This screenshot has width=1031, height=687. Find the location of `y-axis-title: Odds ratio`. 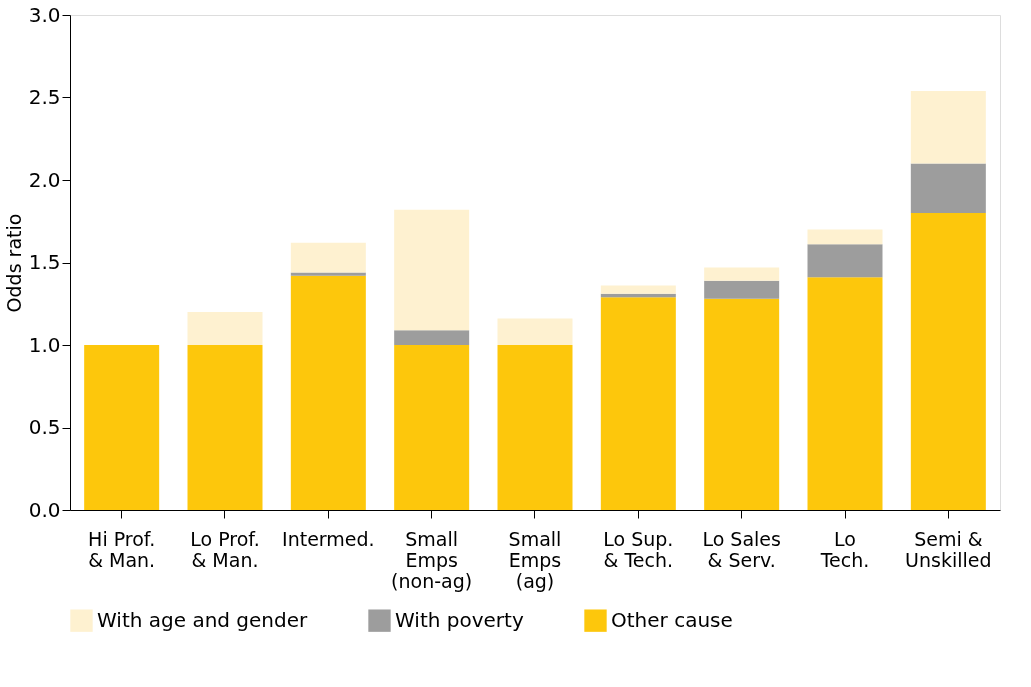

y-axis-title: Odds ratio is located at coordinates (13, 263).